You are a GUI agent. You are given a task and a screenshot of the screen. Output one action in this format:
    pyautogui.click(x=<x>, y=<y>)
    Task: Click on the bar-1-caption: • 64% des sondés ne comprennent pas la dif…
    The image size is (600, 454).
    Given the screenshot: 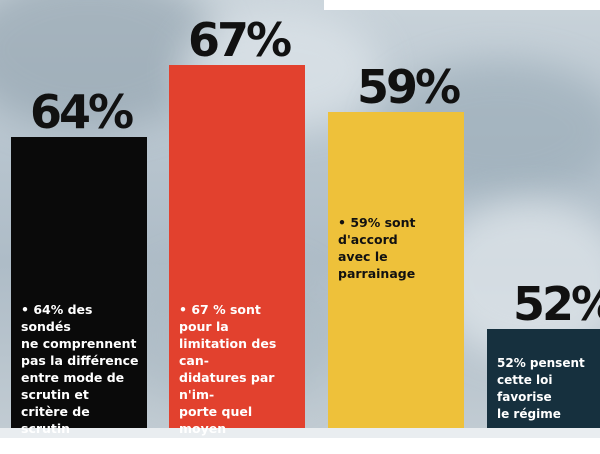 What is the action you would take?
    pyautogui.click(x=80, y=369)
    